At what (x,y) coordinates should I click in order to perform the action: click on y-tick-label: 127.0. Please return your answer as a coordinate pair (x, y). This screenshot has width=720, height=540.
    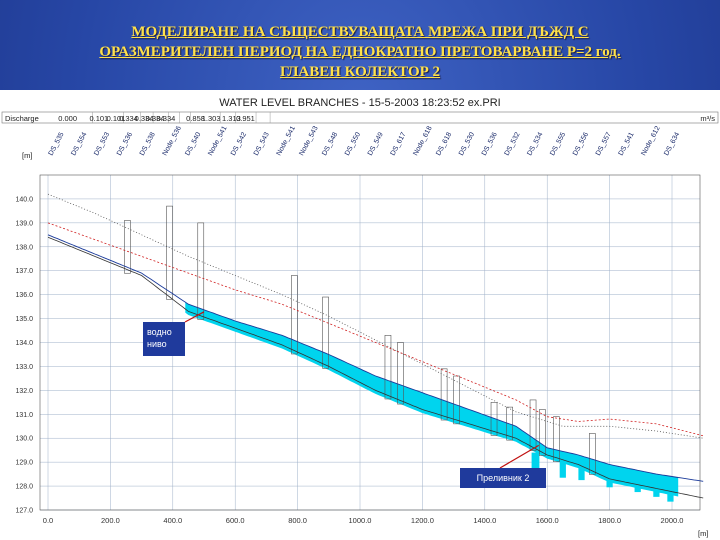
    Looking at the image, I should click on (24, 511).